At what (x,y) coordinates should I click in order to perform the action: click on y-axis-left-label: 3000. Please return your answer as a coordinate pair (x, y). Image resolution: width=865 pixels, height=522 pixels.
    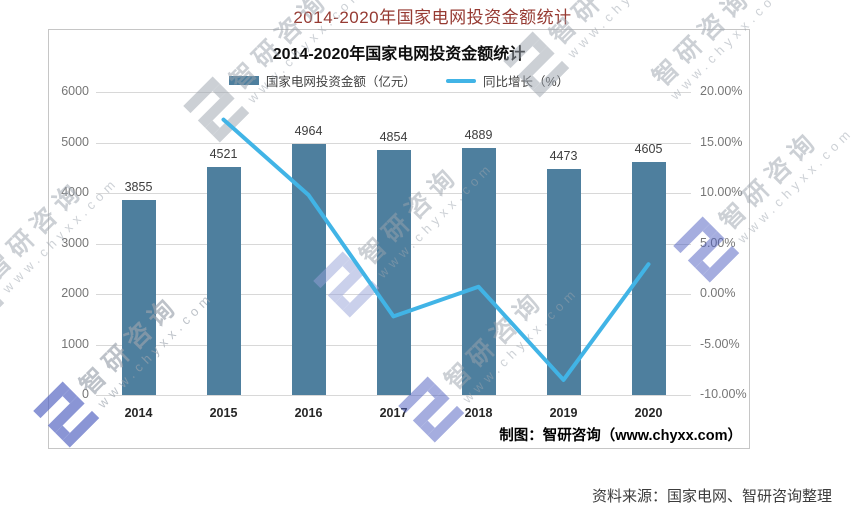
    Looking at the image, I should click on (75, 242).